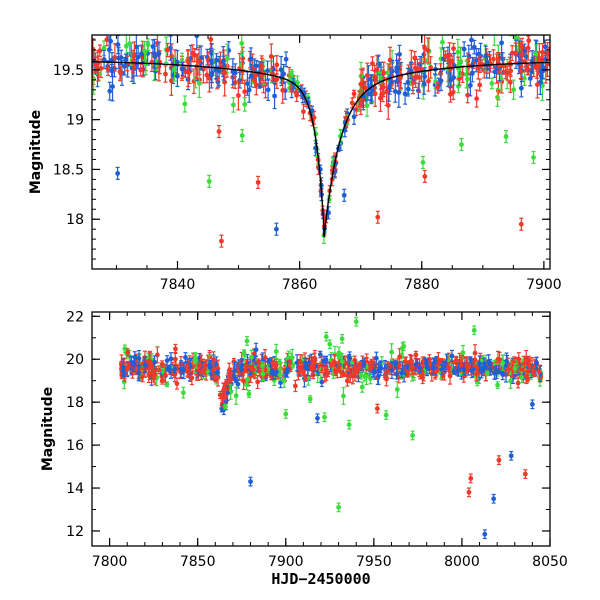  What do you see at coordinates (550, 562) in the screenshot?
I see `x-tick-label: 8050` at bounding box center [550, 562].